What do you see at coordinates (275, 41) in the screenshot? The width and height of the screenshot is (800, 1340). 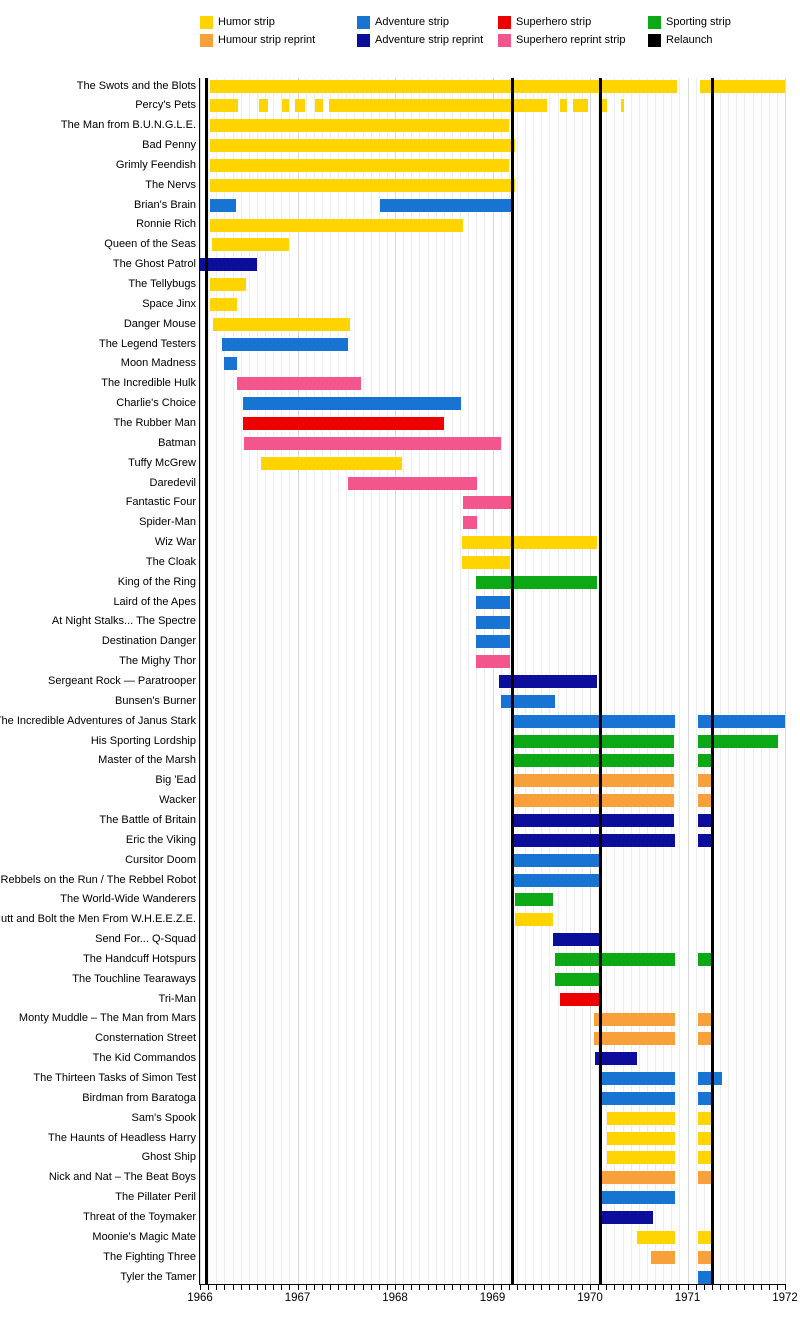 I see `legend-item: Humour strip reprint` at bounding box center [275, 41].